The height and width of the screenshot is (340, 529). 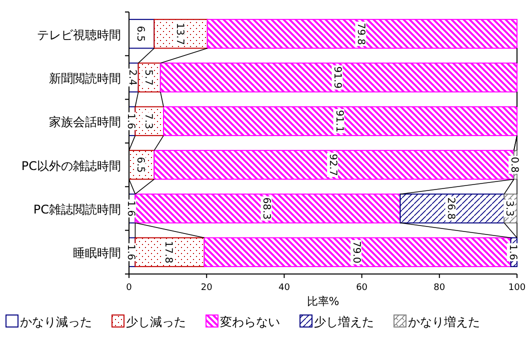 What do you see at coordinates (85, 122) in the screenshot?
I see `y-tick-label: 家族会話時間` at bounding box center [85, 122].